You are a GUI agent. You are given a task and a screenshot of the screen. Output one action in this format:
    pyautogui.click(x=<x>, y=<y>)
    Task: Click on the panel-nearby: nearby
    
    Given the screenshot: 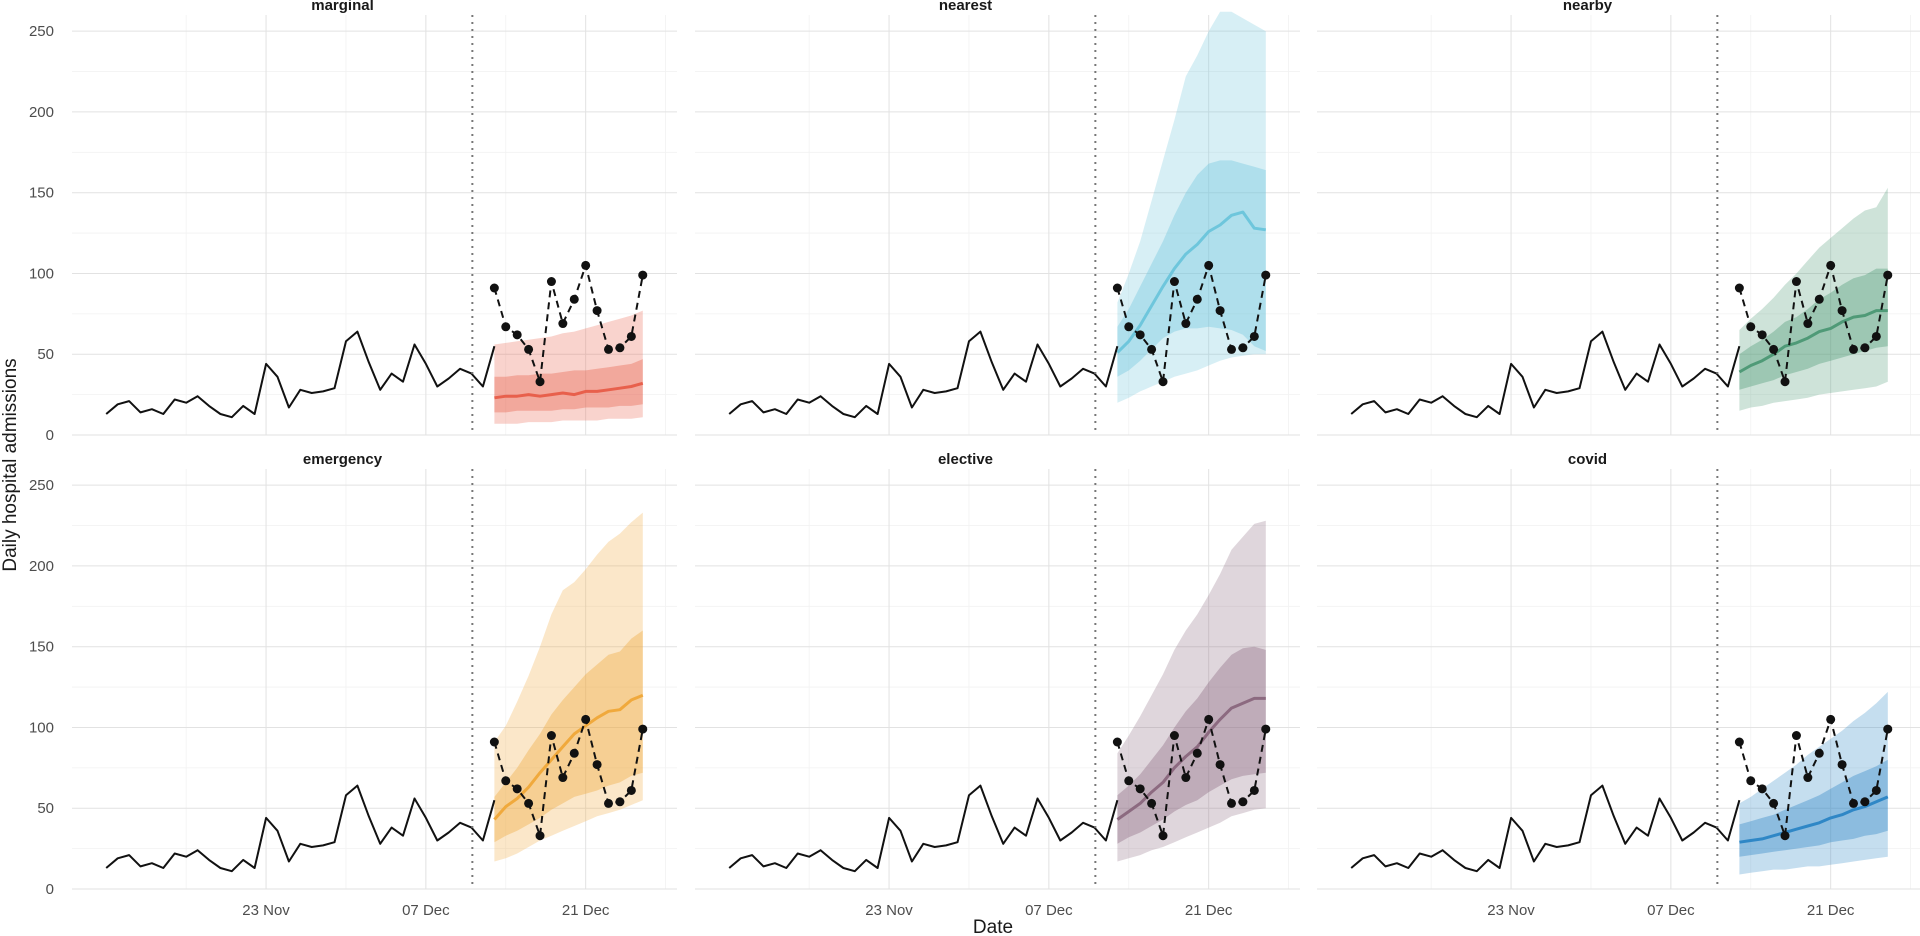 What is the action you would take?
    pyautogui.click(x=1618, y=218)
    